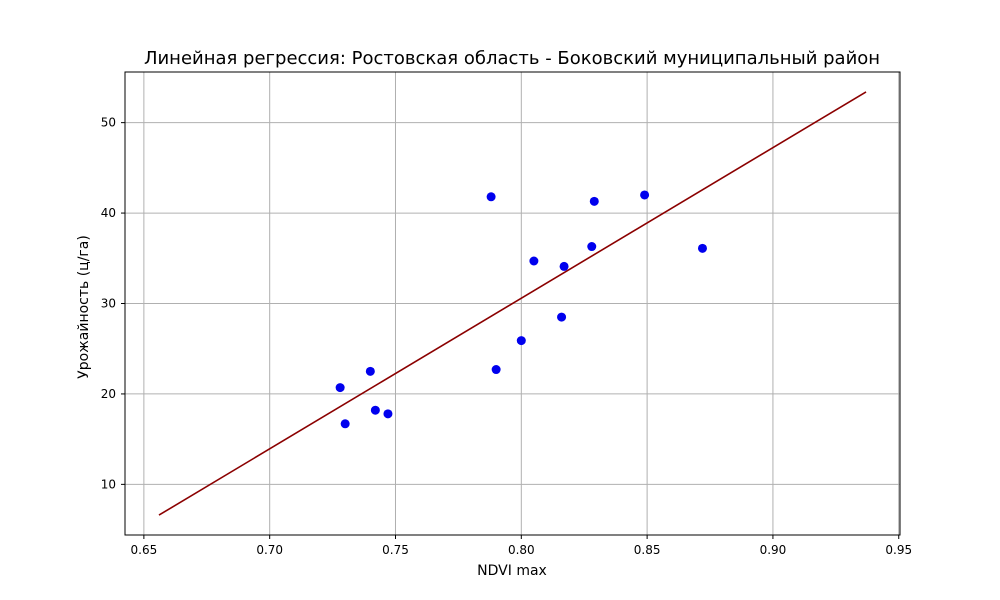 The height and width of the screenshot is (600, 1000). Describe the element at coordinates (144, 550) in the screenshot. I see `x-tick-label: 0.65` at that location.